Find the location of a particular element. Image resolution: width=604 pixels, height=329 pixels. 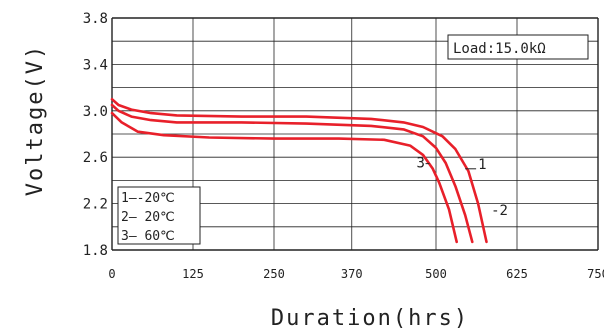

x-tick-label: 125 is located at coordinates (193, 274).